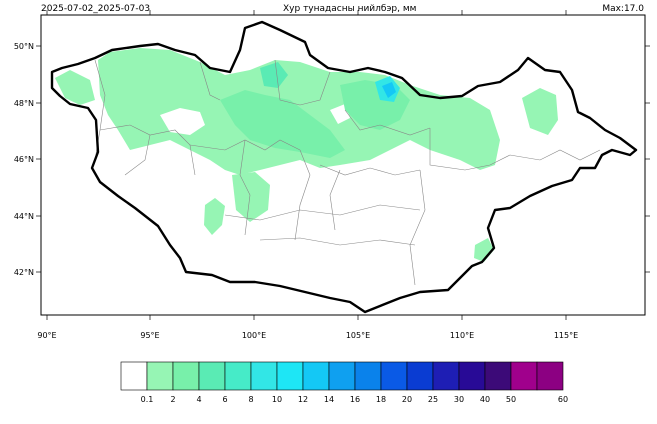 The height and width of the screenshot is (424, 657). Describe the element at coordinates (250, 399) in the screenshot. I see `legend-label: 8` at that location.